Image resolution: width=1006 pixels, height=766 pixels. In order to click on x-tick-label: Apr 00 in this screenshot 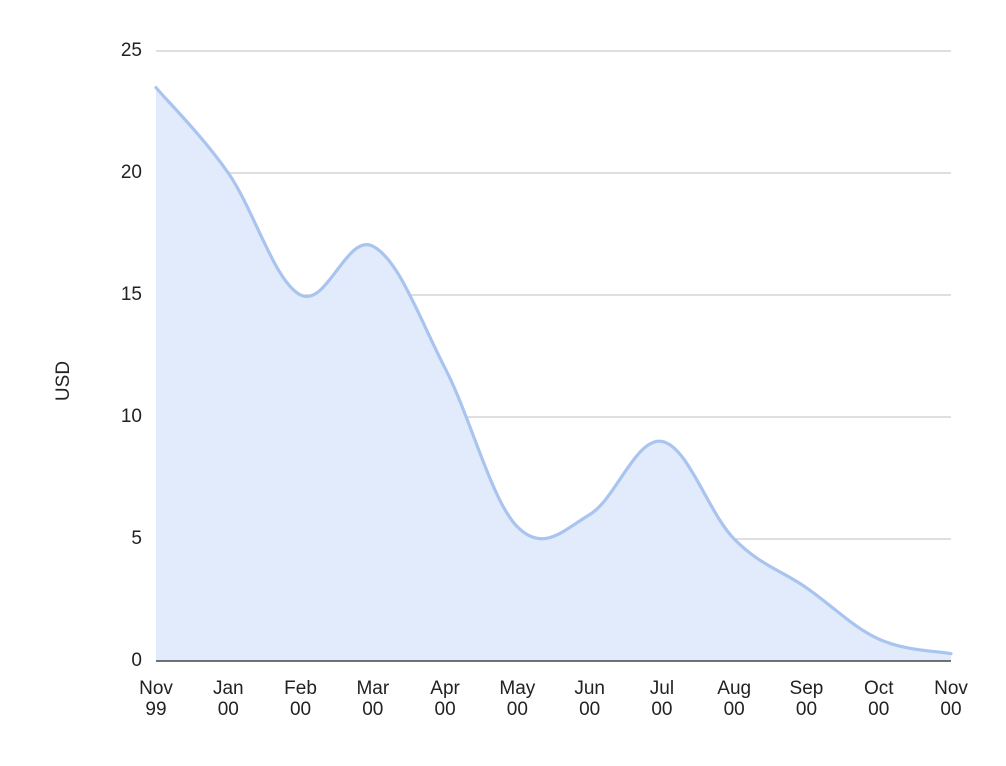, I will do `click(445, 699)`.